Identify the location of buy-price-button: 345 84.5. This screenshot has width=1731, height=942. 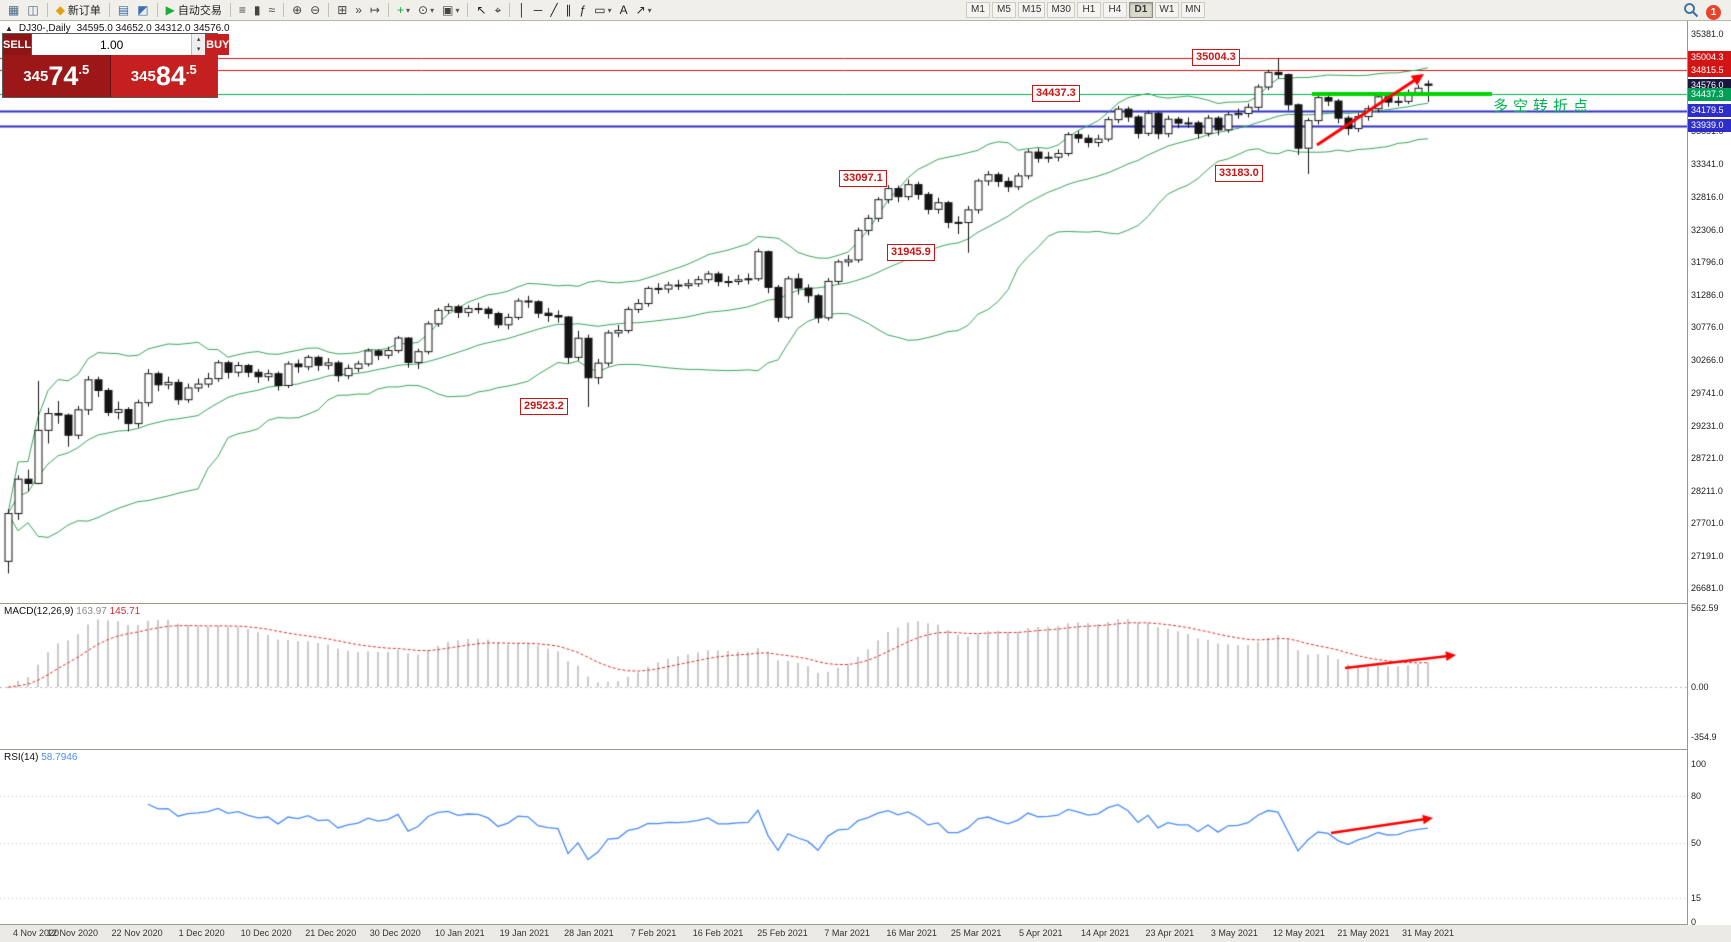
(163, 76).